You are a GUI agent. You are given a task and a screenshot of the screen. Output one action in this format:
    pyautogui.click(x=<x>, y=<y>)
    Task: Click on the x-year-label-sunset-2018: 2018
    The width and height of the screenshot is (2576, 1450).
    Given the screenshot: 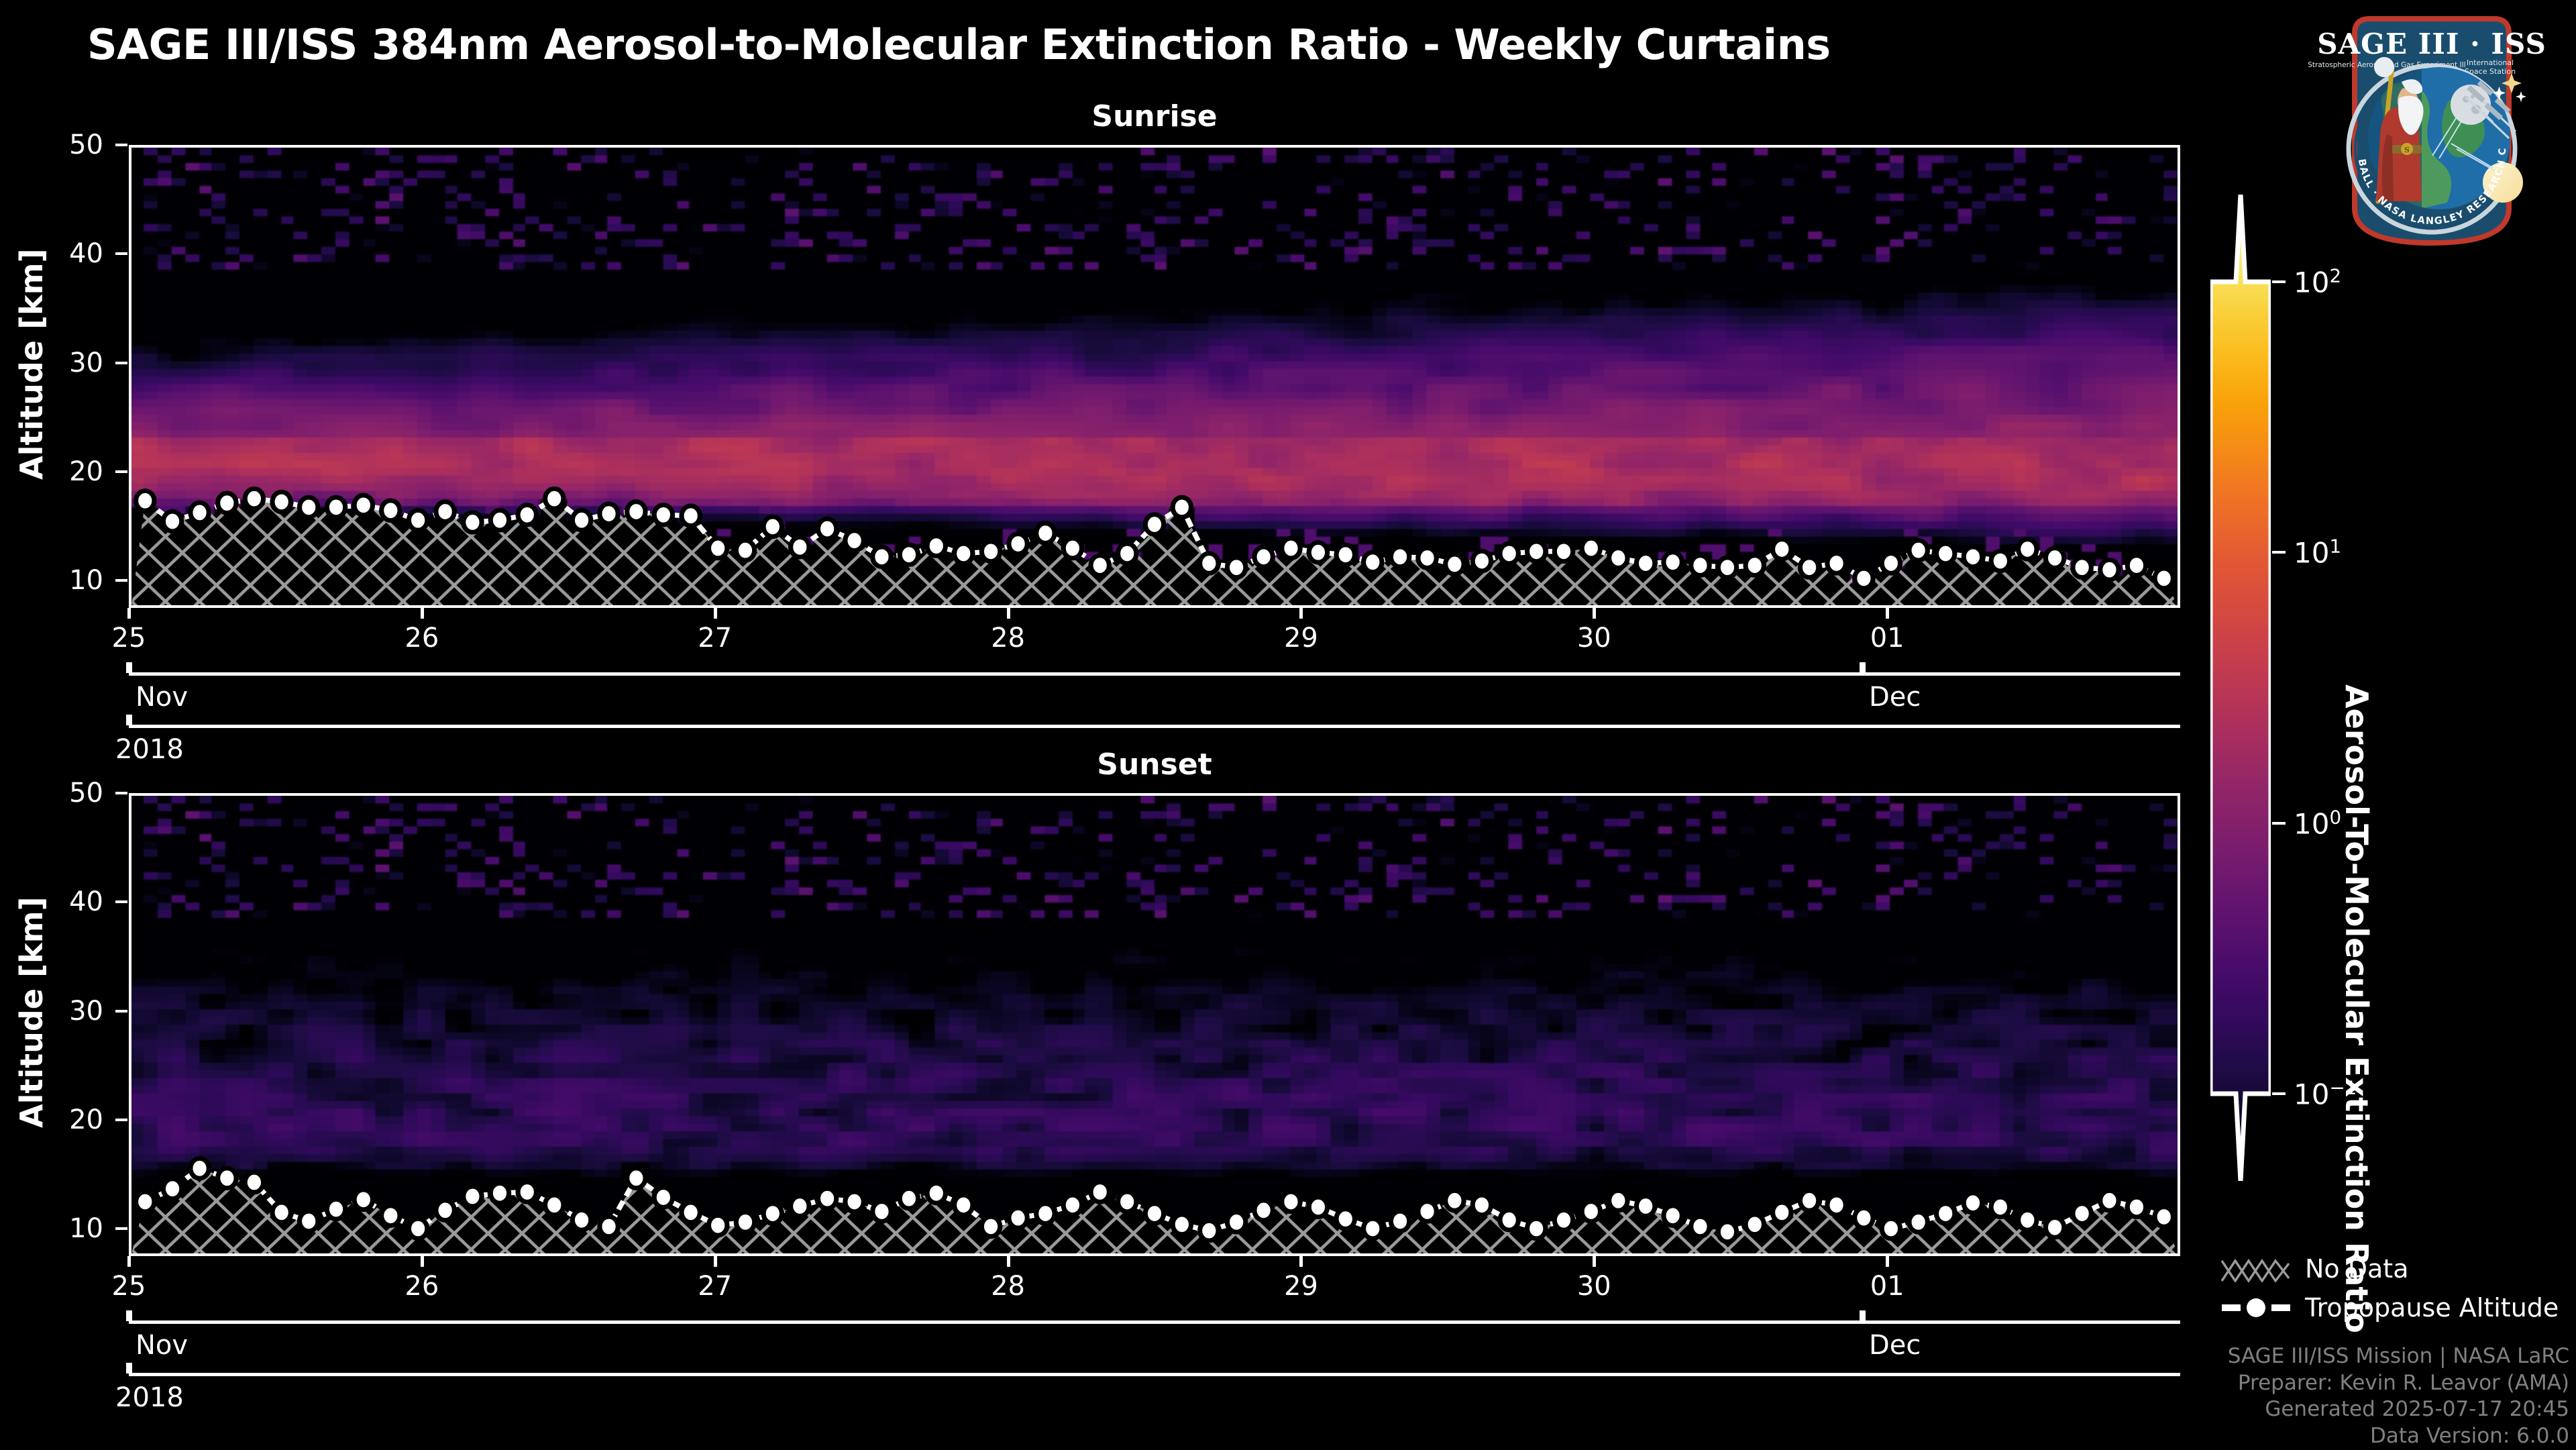 What is the action you would take?
    pyautogui.click(x=149, y=1397)
    